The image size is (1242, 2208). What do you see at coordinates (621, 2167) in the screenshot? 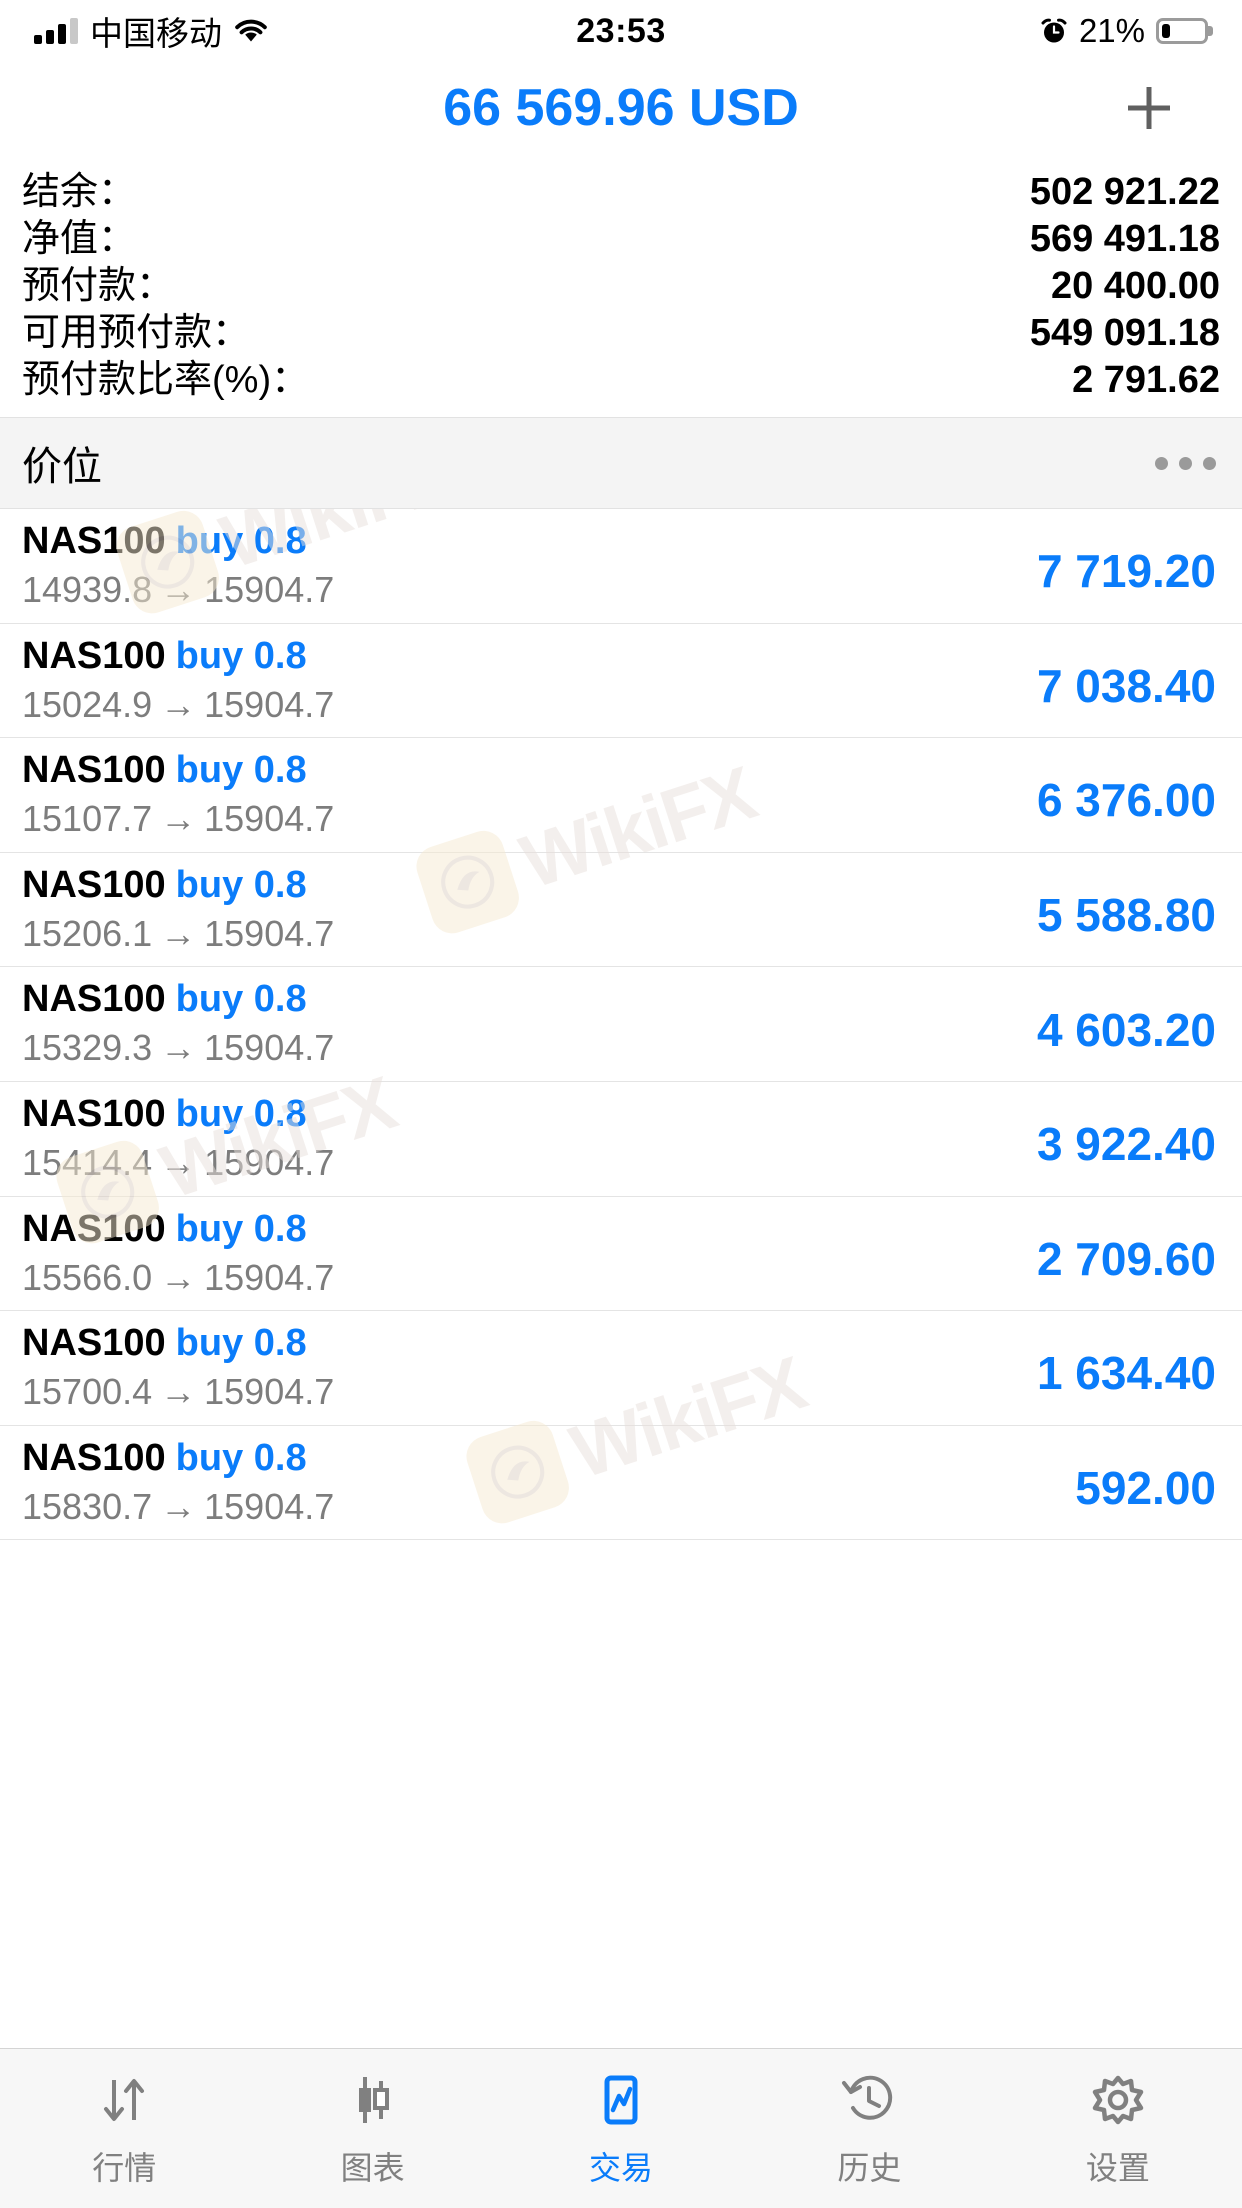
I see `tab-label: 交易` at bounding box center [621, 2167].